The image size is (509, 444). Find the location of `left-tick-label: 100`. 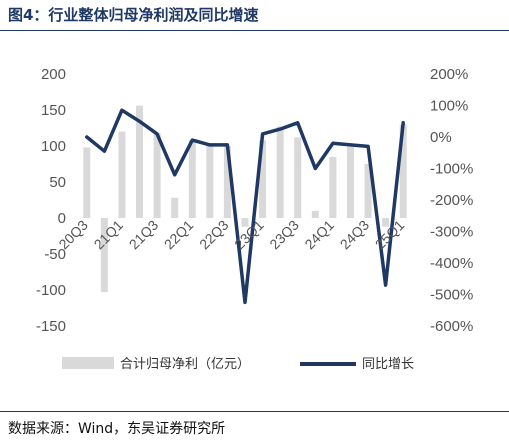

left-tick-label: 100 is located at coordinates (53, 146).